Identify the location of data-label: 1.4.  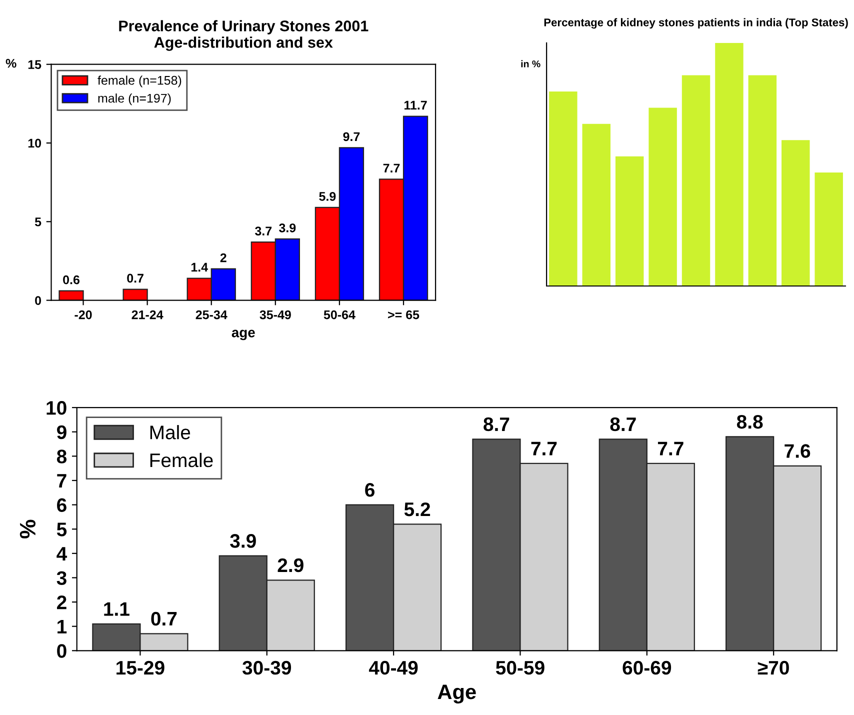
(199, 267).